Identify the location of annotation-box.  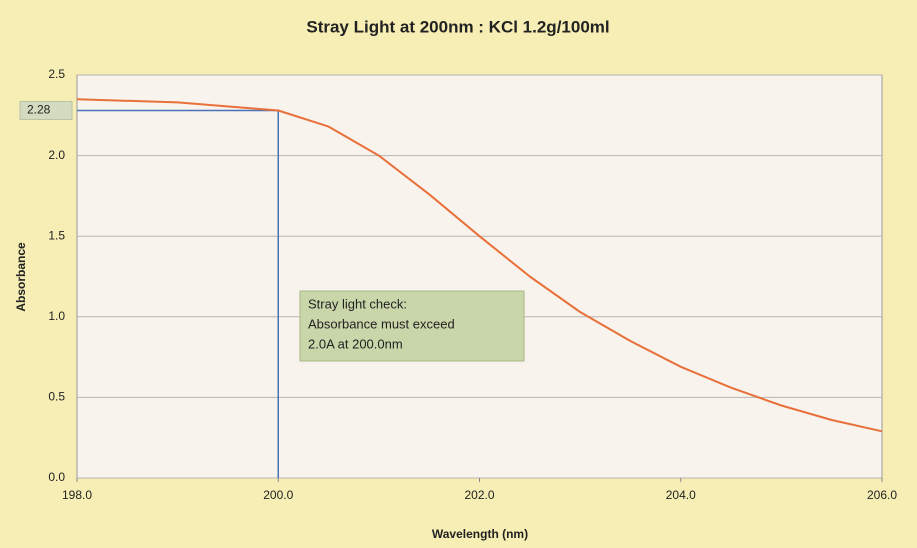
(412, 326).